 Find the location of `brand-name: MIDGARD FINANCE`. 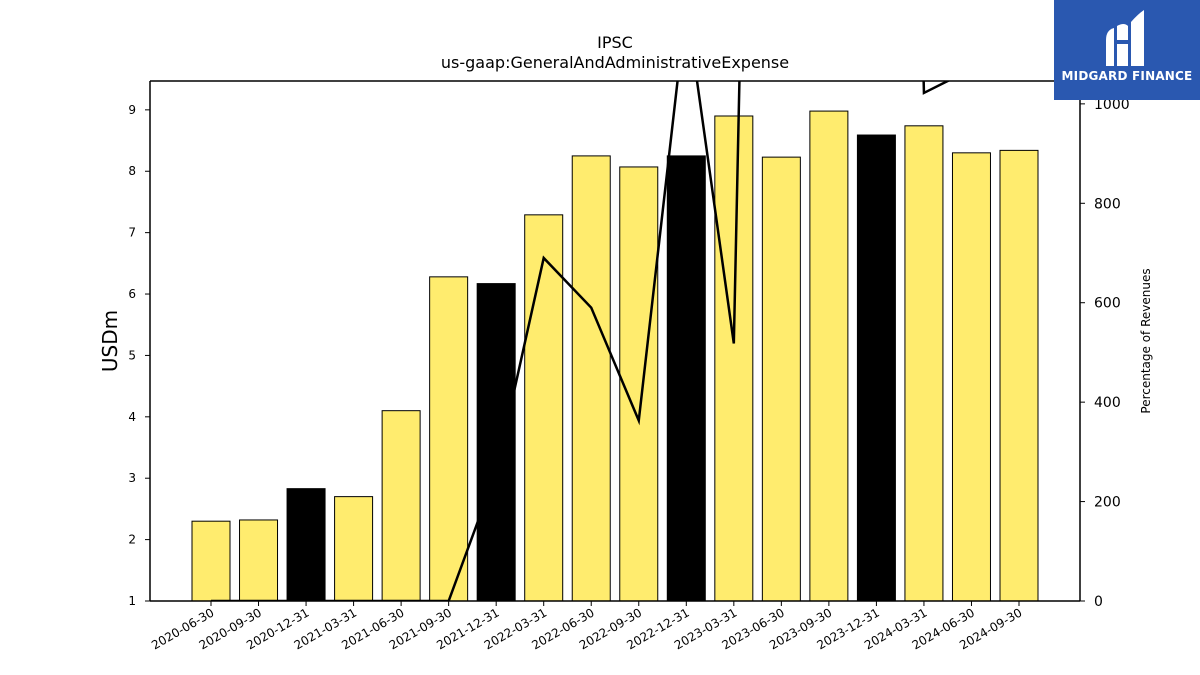

brand-name: MIDGARD FINANCE is located at coordinates (1127, 76).